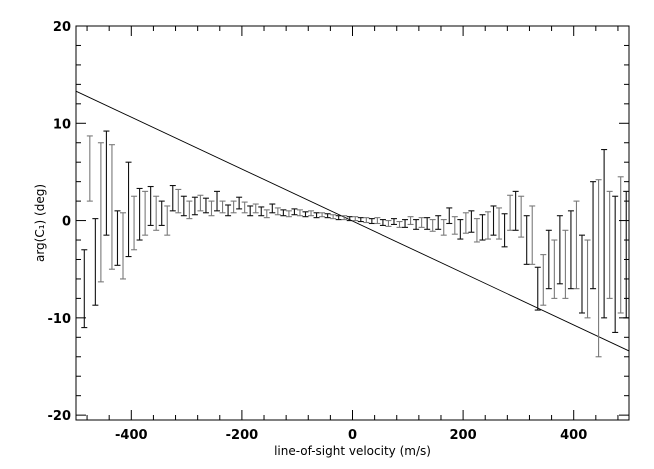  I want to click on y-tick-label: 0, so click(66, 222).